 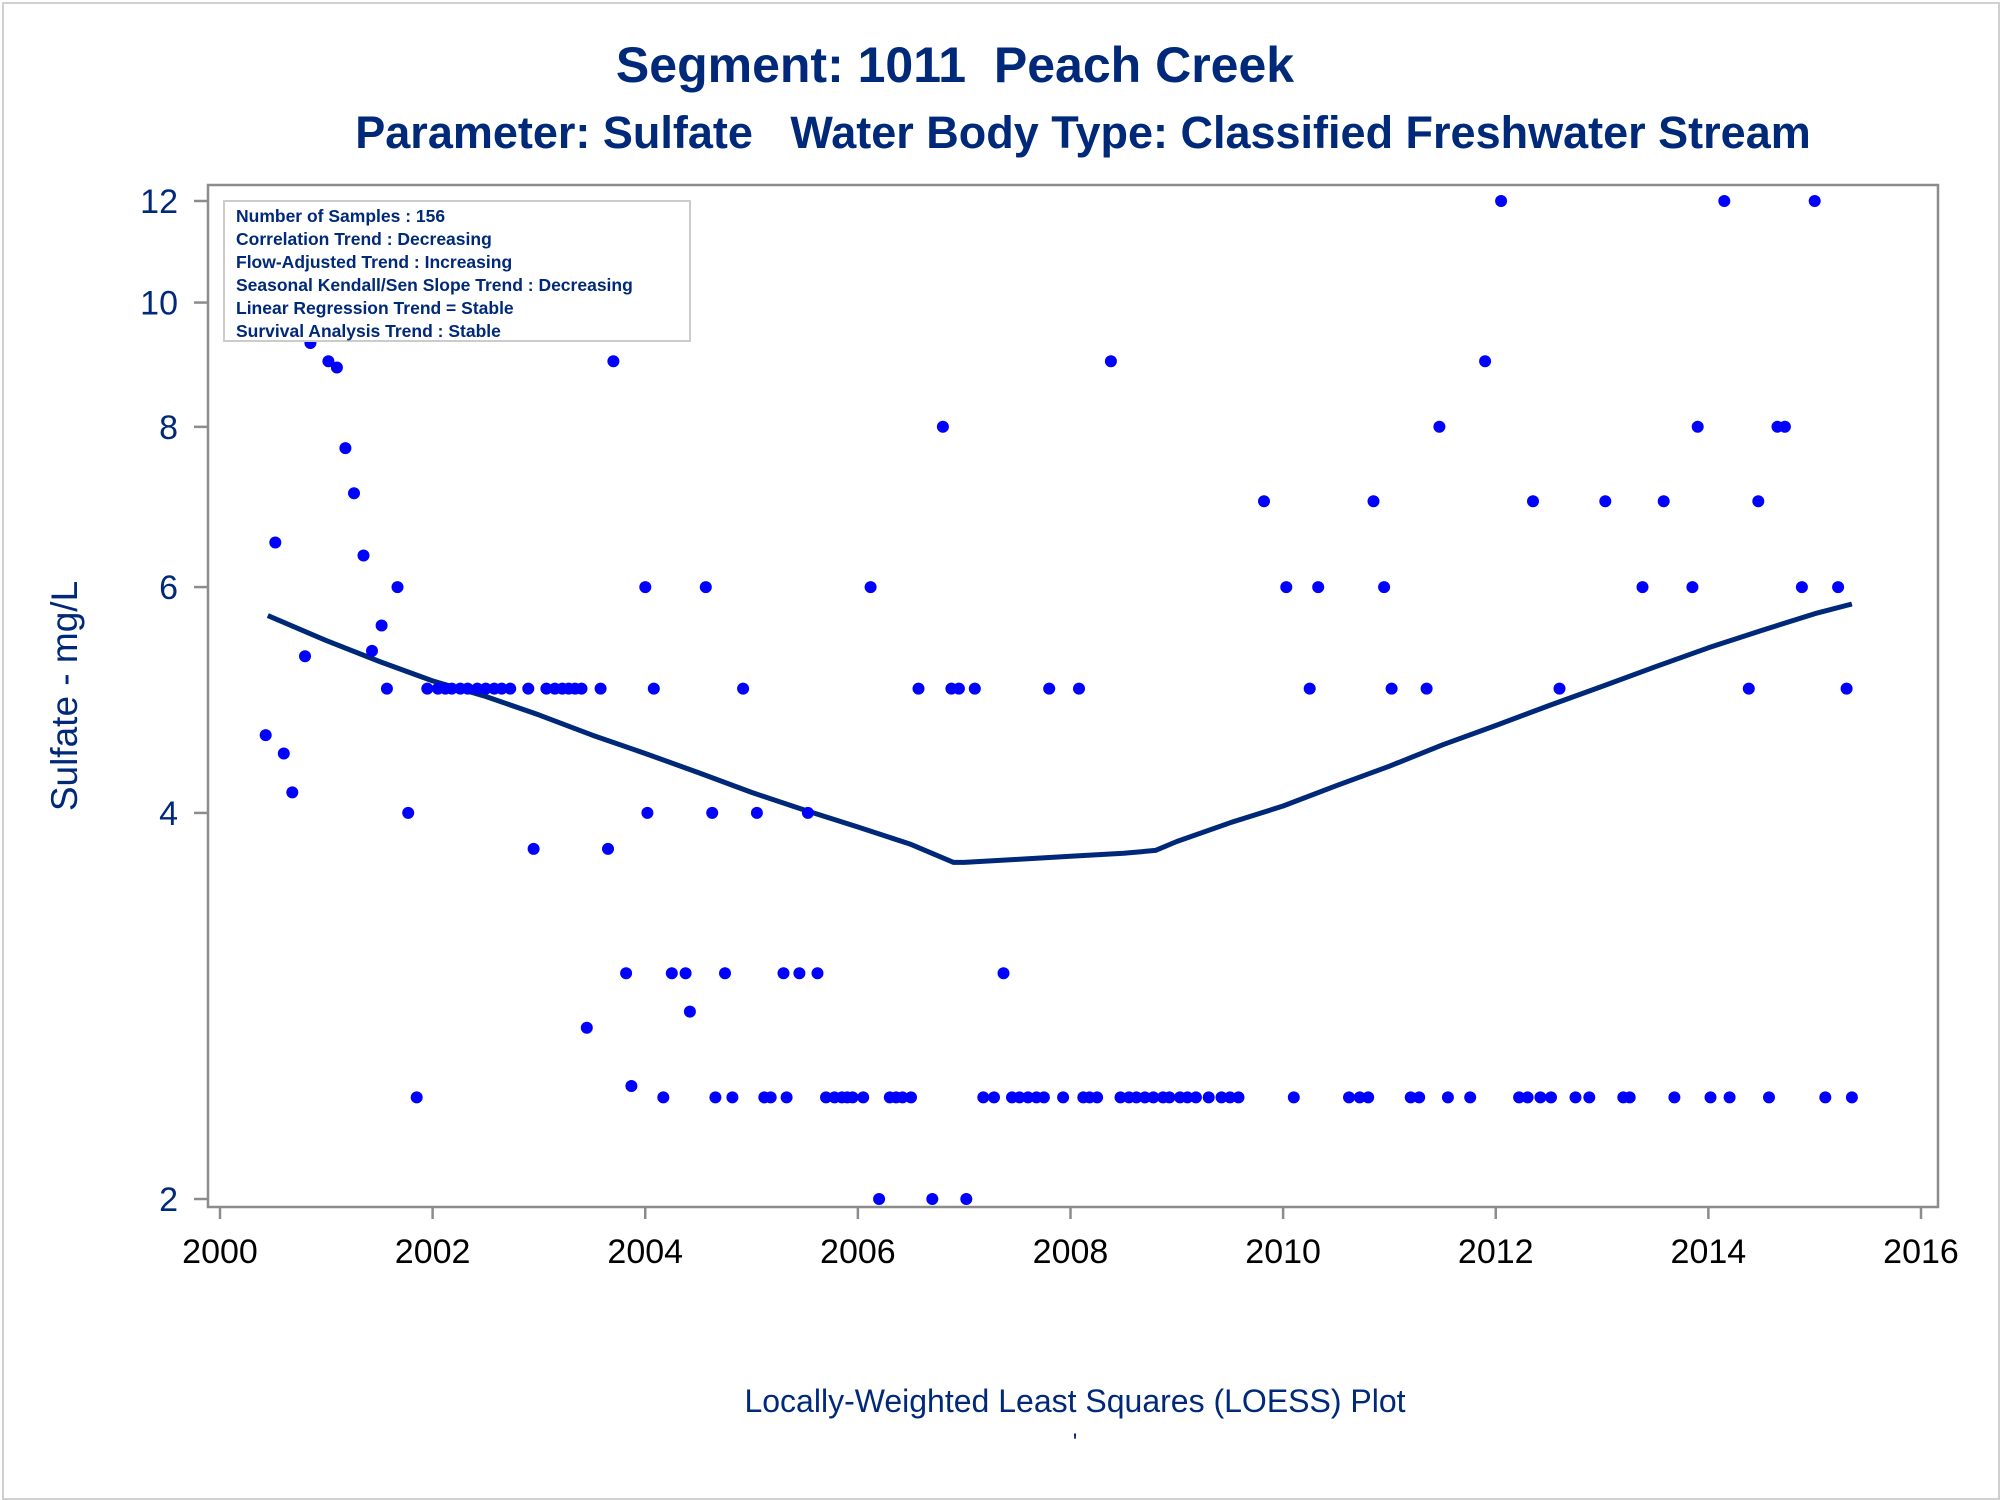 What do you see at coordinates (64, 696) in the screenshot?
I see `y-axis-label: Sulfate - mg/L` at bounding box center [64, 696].